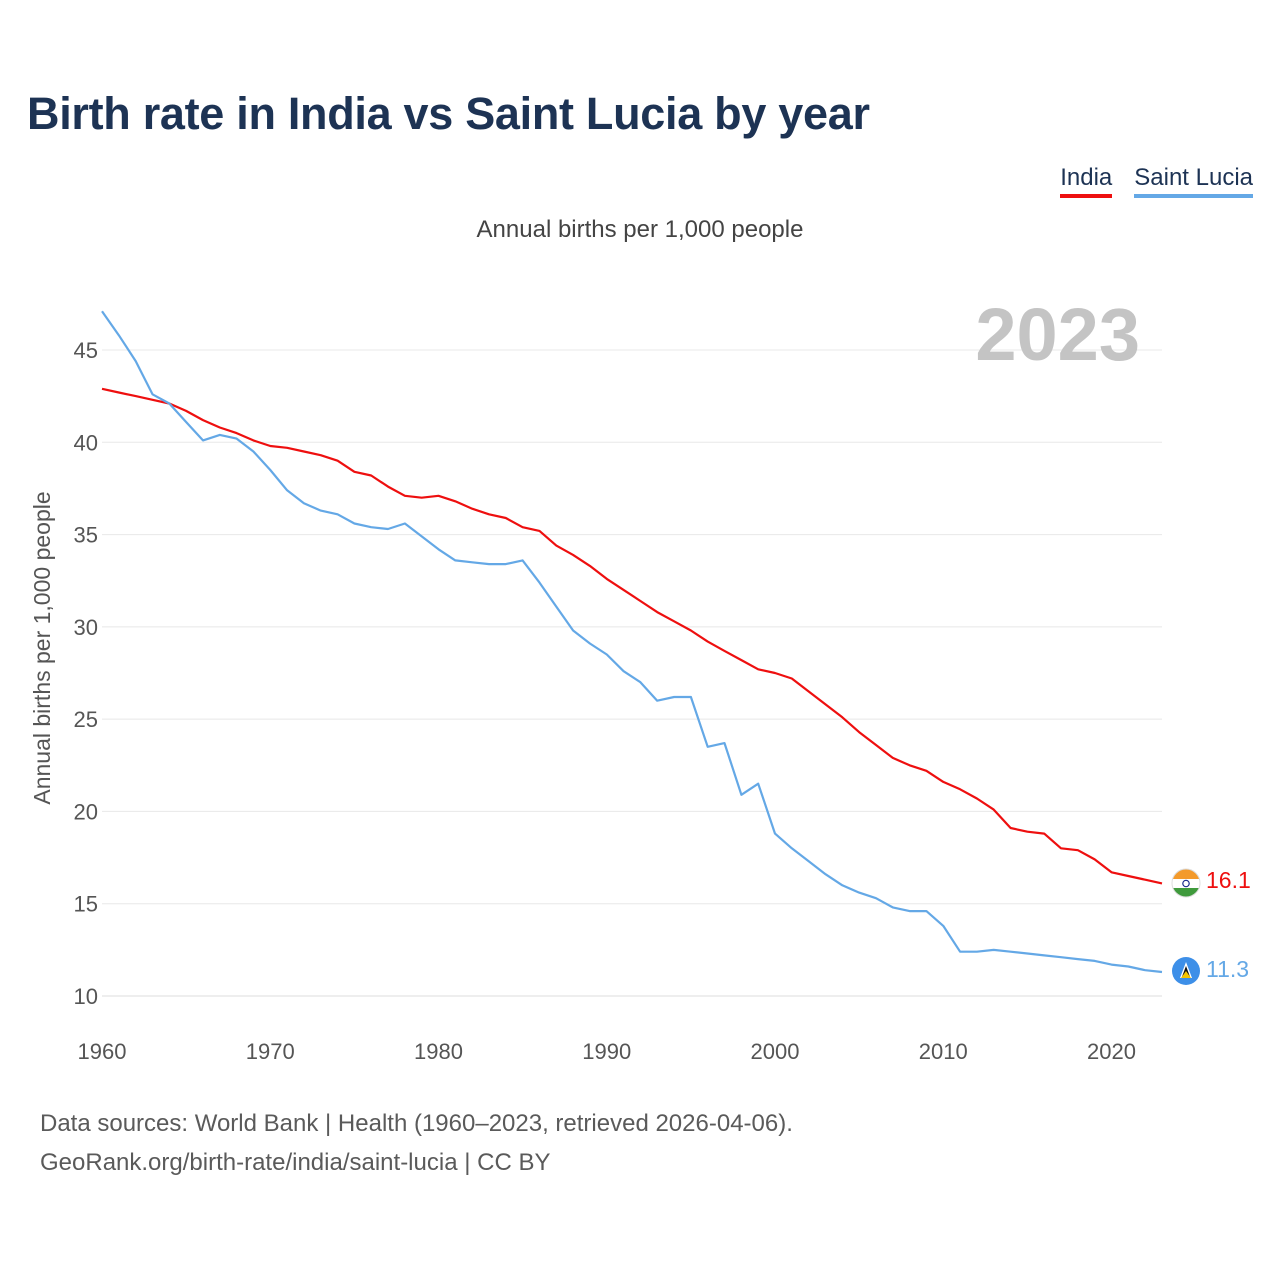  I want to click on y-tick-label: 15, so click(86, 904).